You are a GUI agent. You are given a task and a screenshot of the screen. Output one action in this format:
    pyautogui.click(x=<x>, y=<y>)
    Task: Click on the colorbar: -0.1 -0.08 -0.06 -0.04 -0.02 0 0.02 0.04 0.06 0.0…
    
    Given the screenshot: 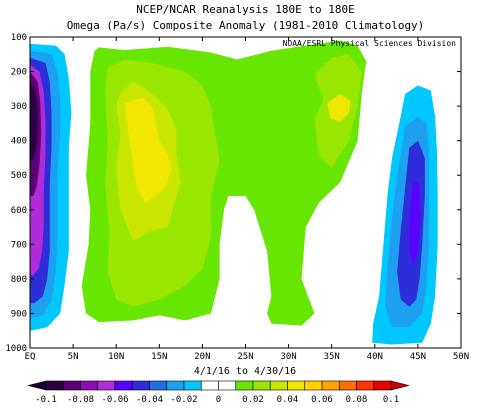 What is the action you would take?
    pyautogui.click(x=218, y=392)
    